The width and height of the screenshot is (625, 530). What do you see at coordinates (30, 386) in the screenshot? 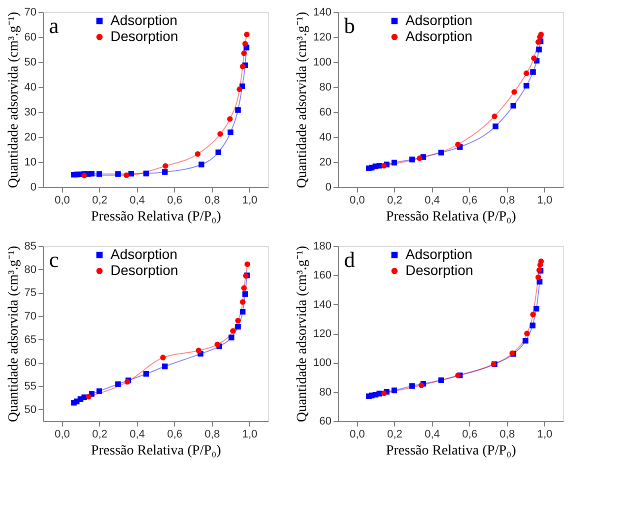
I see `y-tick-label: 55` at bounding box center [30, 386].